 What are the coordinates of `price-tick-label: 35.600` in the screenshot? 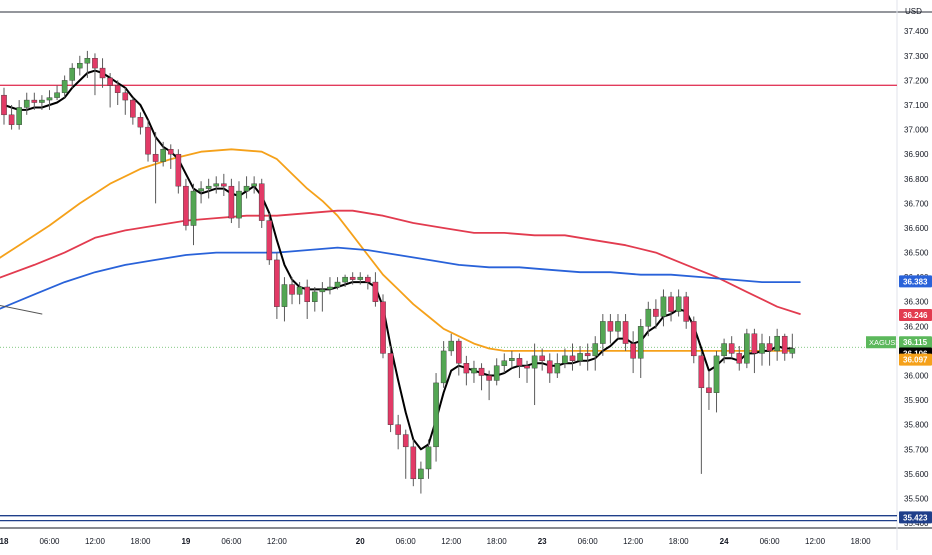 It's located at (916, 474).